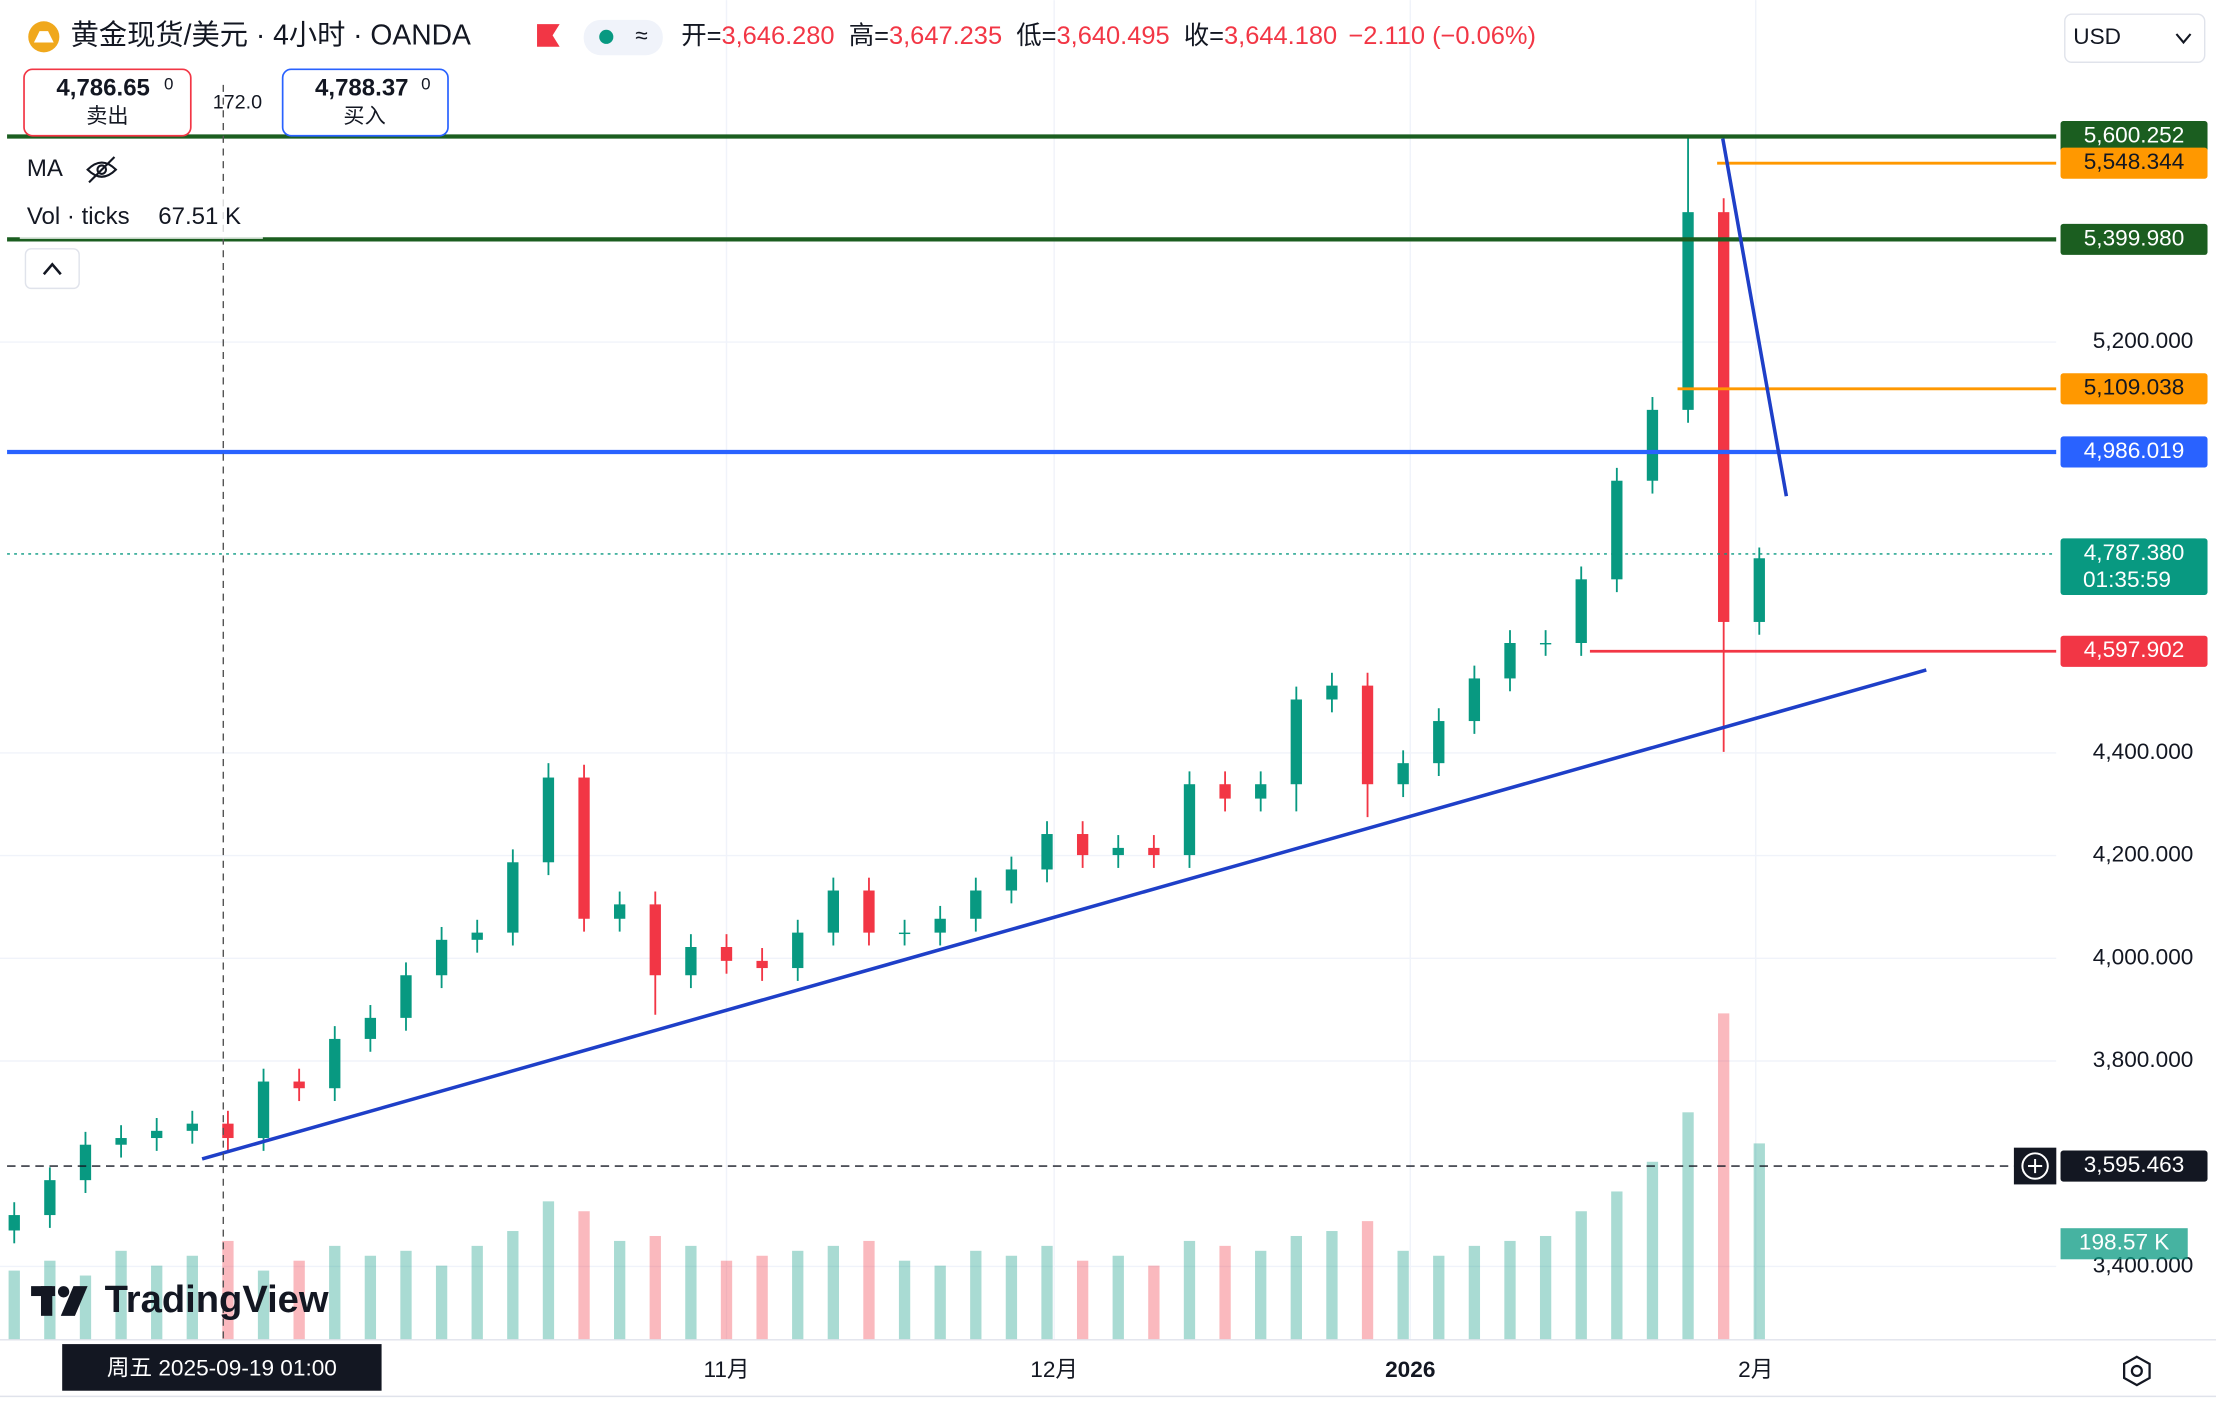 The width and height of the screenshot is (2216, 1412). I want to click on ohlc-value: 3,640.495, so click(1113, 36).